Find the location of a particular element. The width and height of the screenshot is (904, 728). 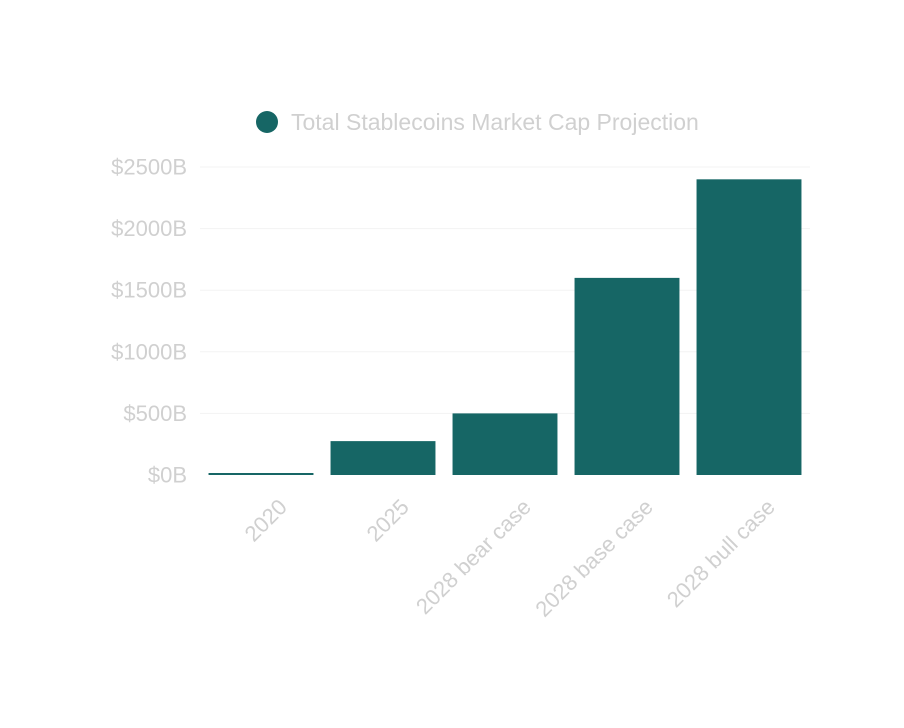

x-tick-label: 2028 bull case is located at coordinates (721, 553).